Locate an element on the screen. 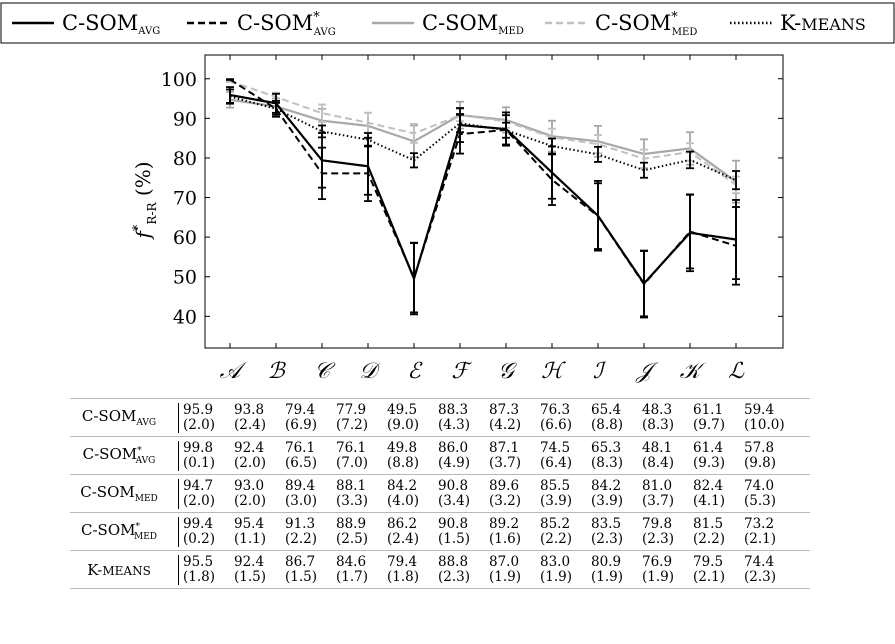 Image resolution: width=895 pixels, height=644 pixels. row-label: K-MEANS is located at coordinates (119, 569).